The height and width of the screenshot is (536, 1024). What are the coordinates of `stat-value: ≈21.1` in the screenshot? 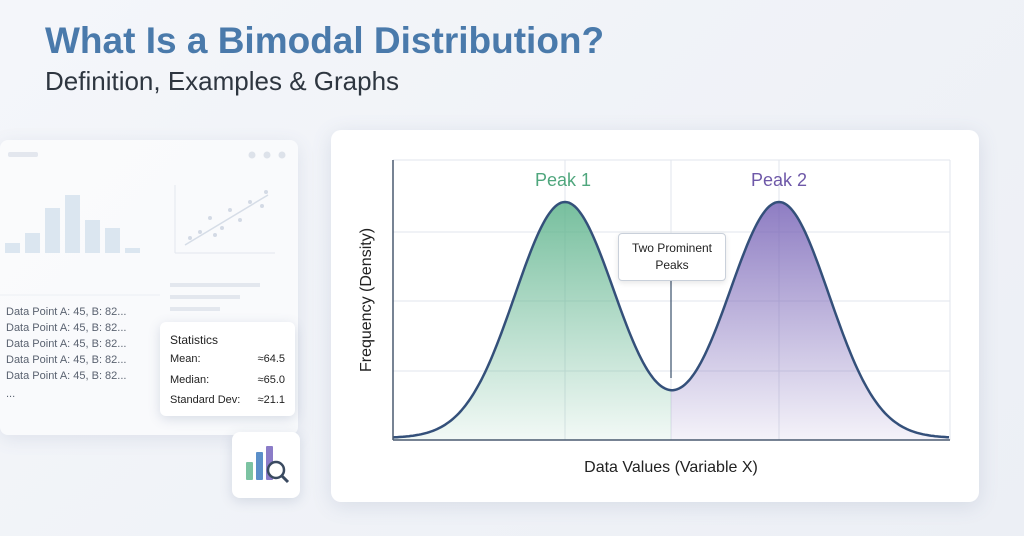 It's located at (271, 400).